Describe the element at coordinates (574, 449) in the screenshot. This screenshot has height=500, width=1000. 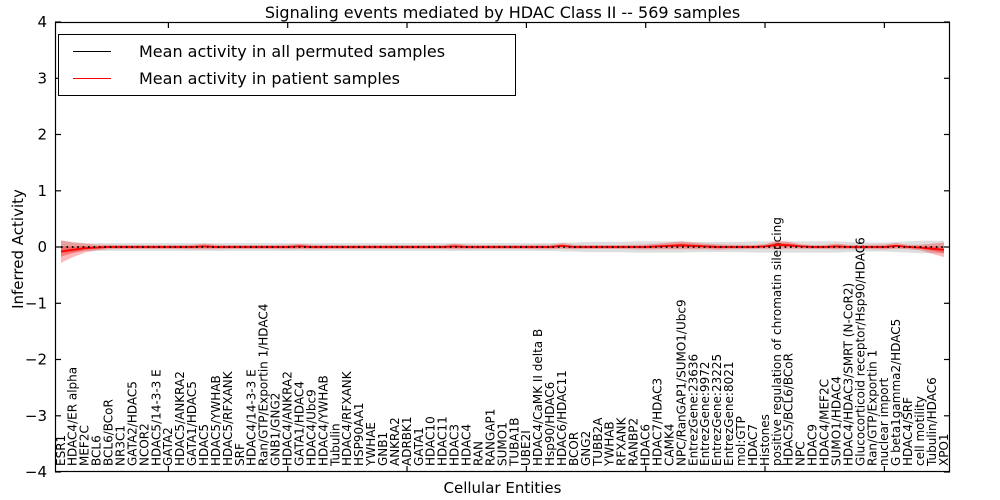
I see `x-tick-label: BCOR` at that location.